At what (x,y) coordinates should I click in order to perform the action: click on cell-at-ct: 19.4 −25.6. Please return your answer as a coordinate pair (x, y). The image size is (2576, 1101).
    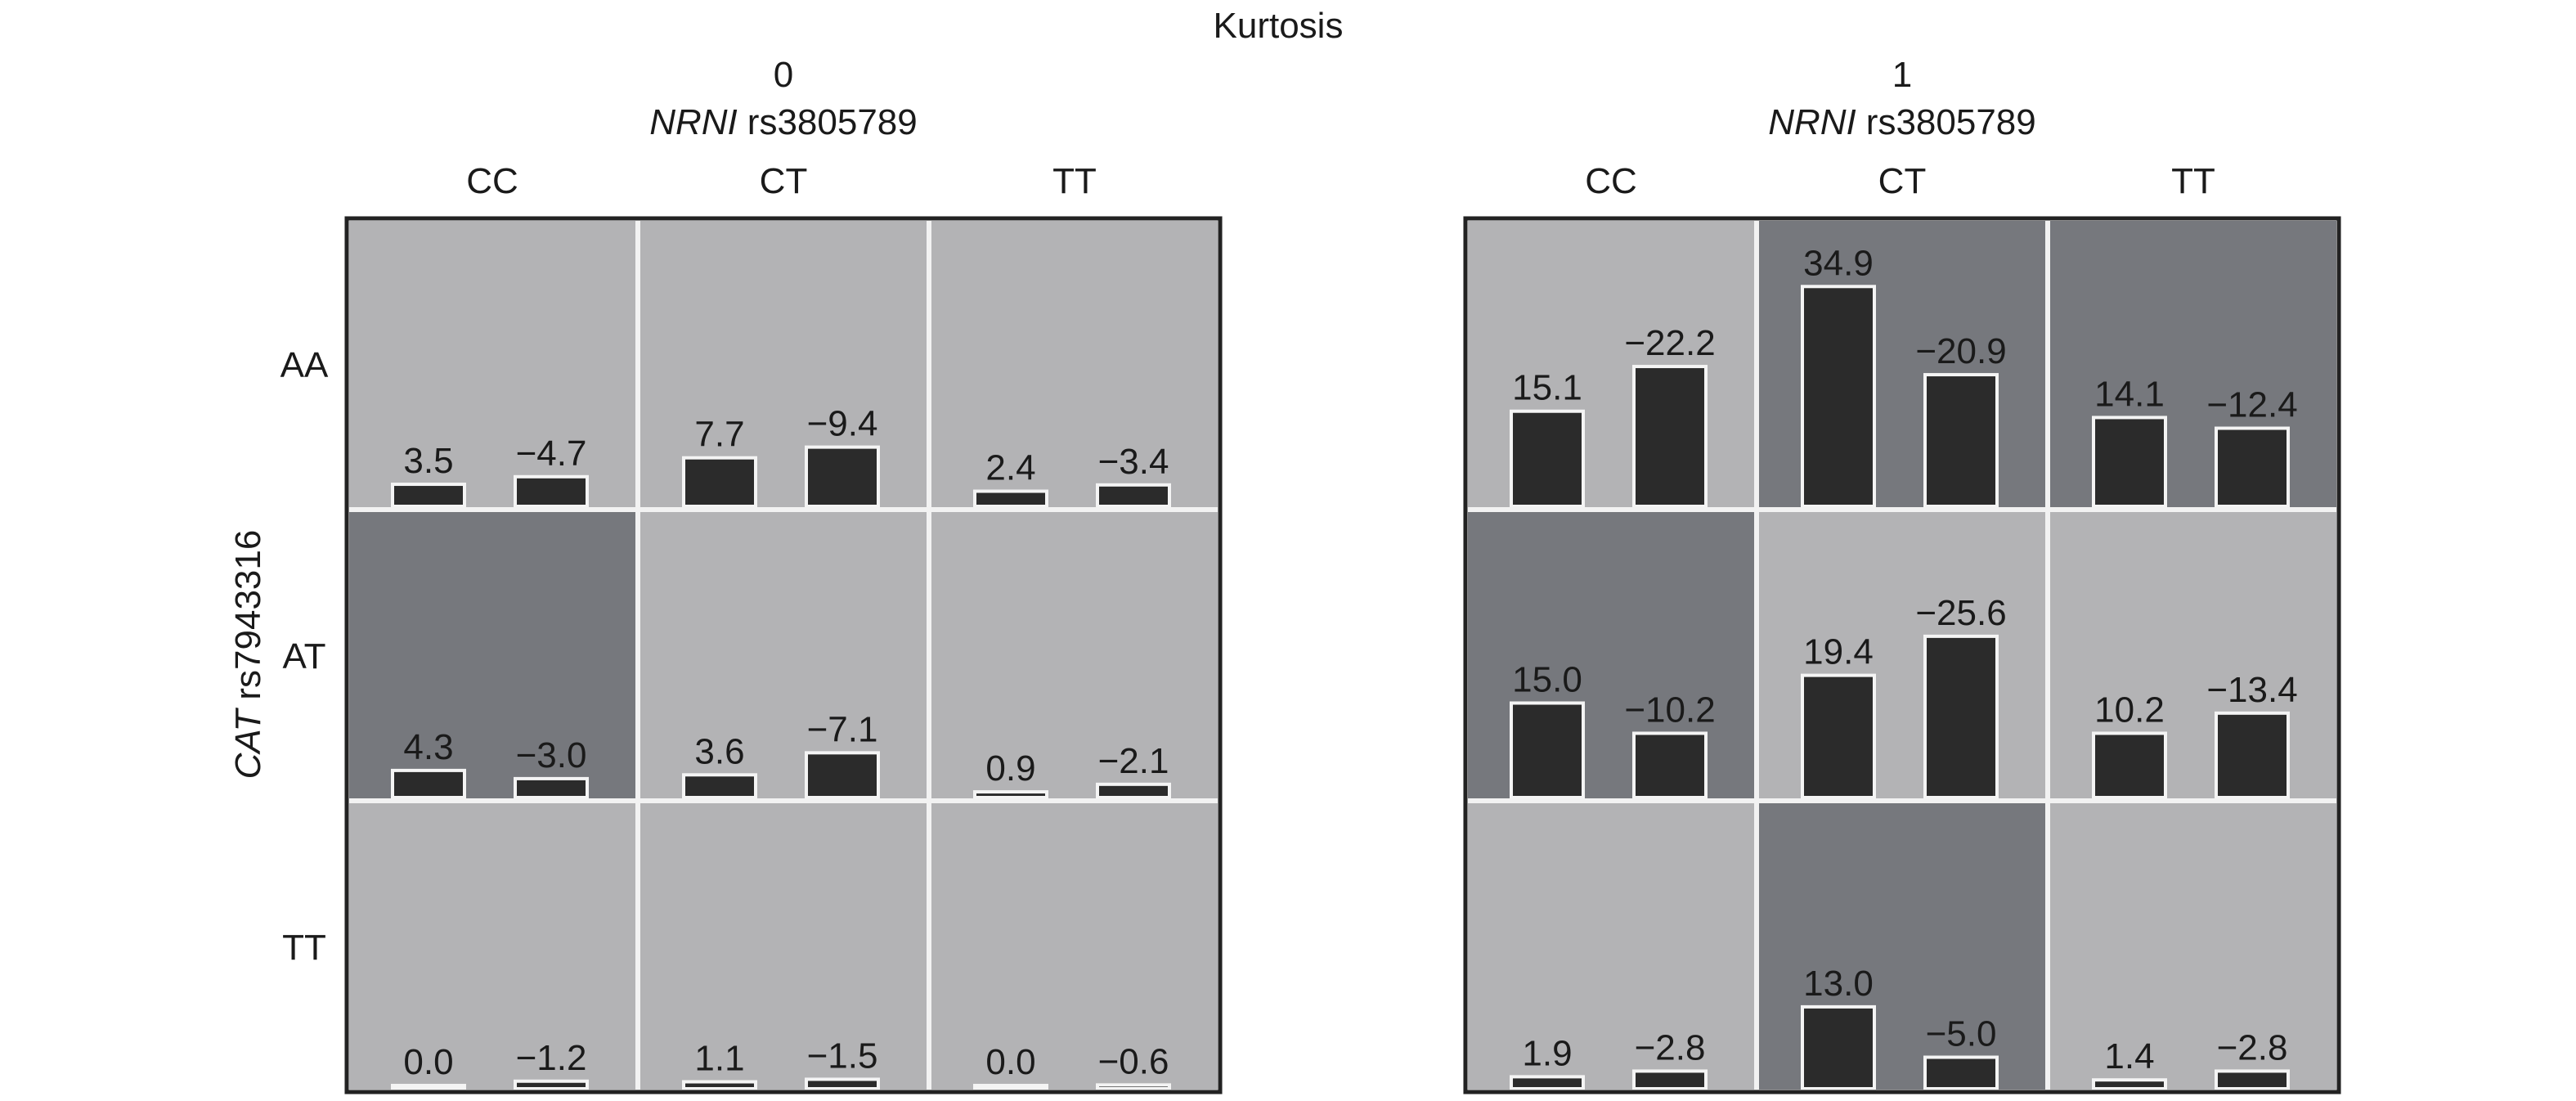
    Looking at the image, I should click on (1902, 655).